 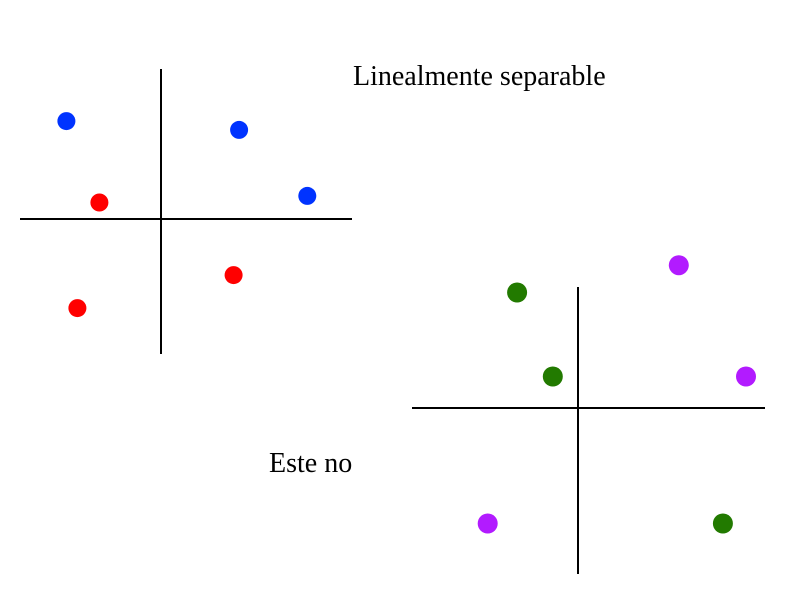 I want to click on plot-a-points, so click(x=187, y=215).